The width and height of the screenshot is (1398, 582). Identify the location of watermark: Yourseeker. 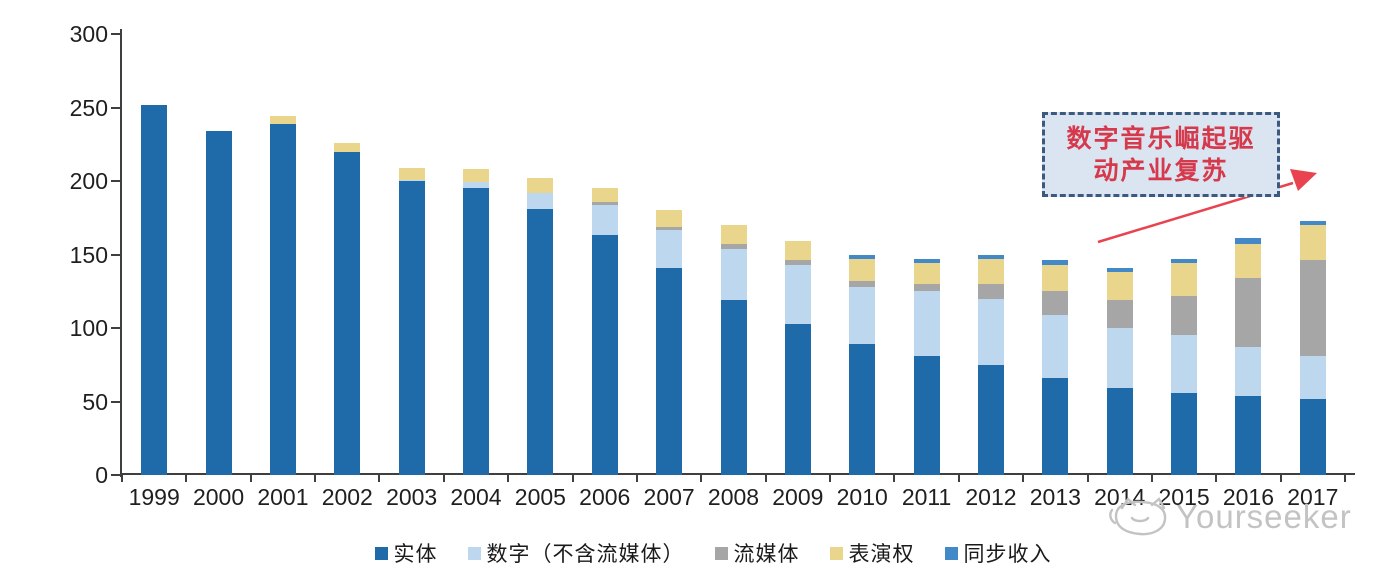
(1230, 517).